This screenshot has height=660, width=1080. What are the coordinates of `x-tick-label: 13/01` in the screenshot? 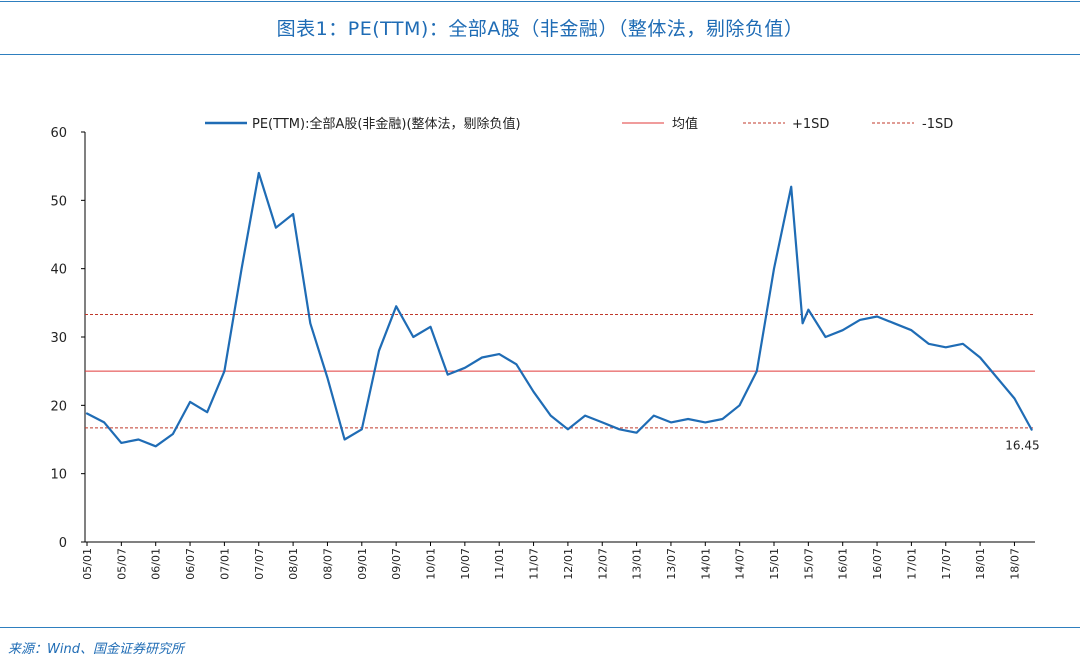 It's located at (637, 564).